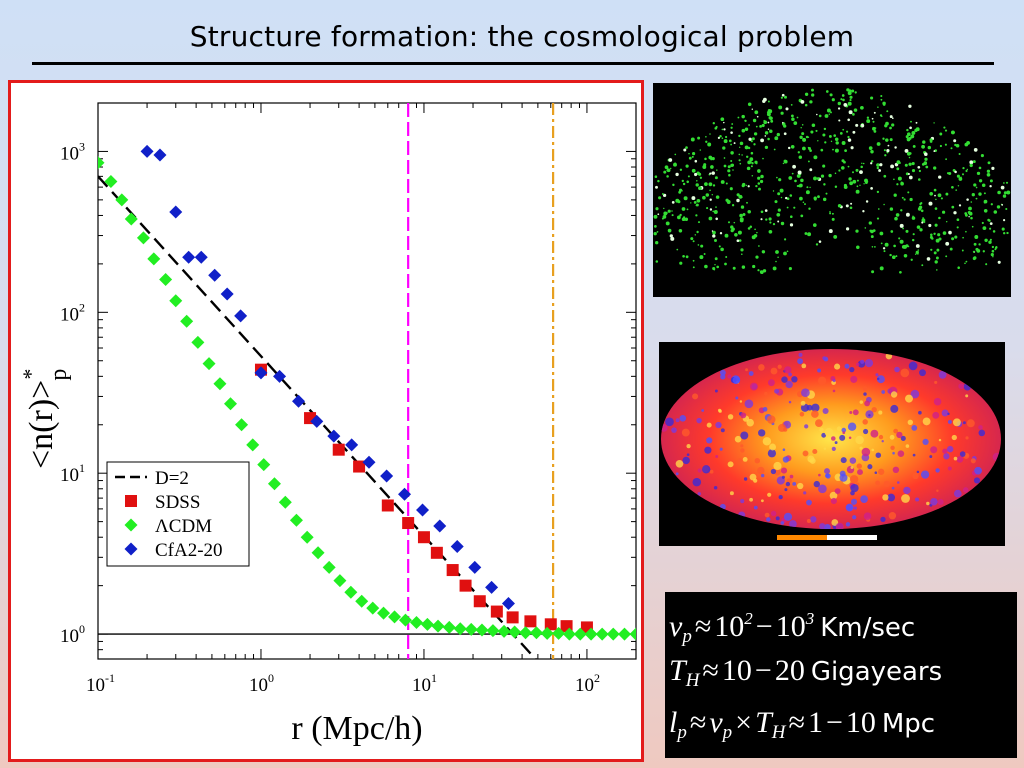 This screenshot has height=768, width=1024. What do you see at coordinates (45, 419) in the screenshot?
I see `y-axis-label: <n(r)>* p` at bounding box center [45, 419].